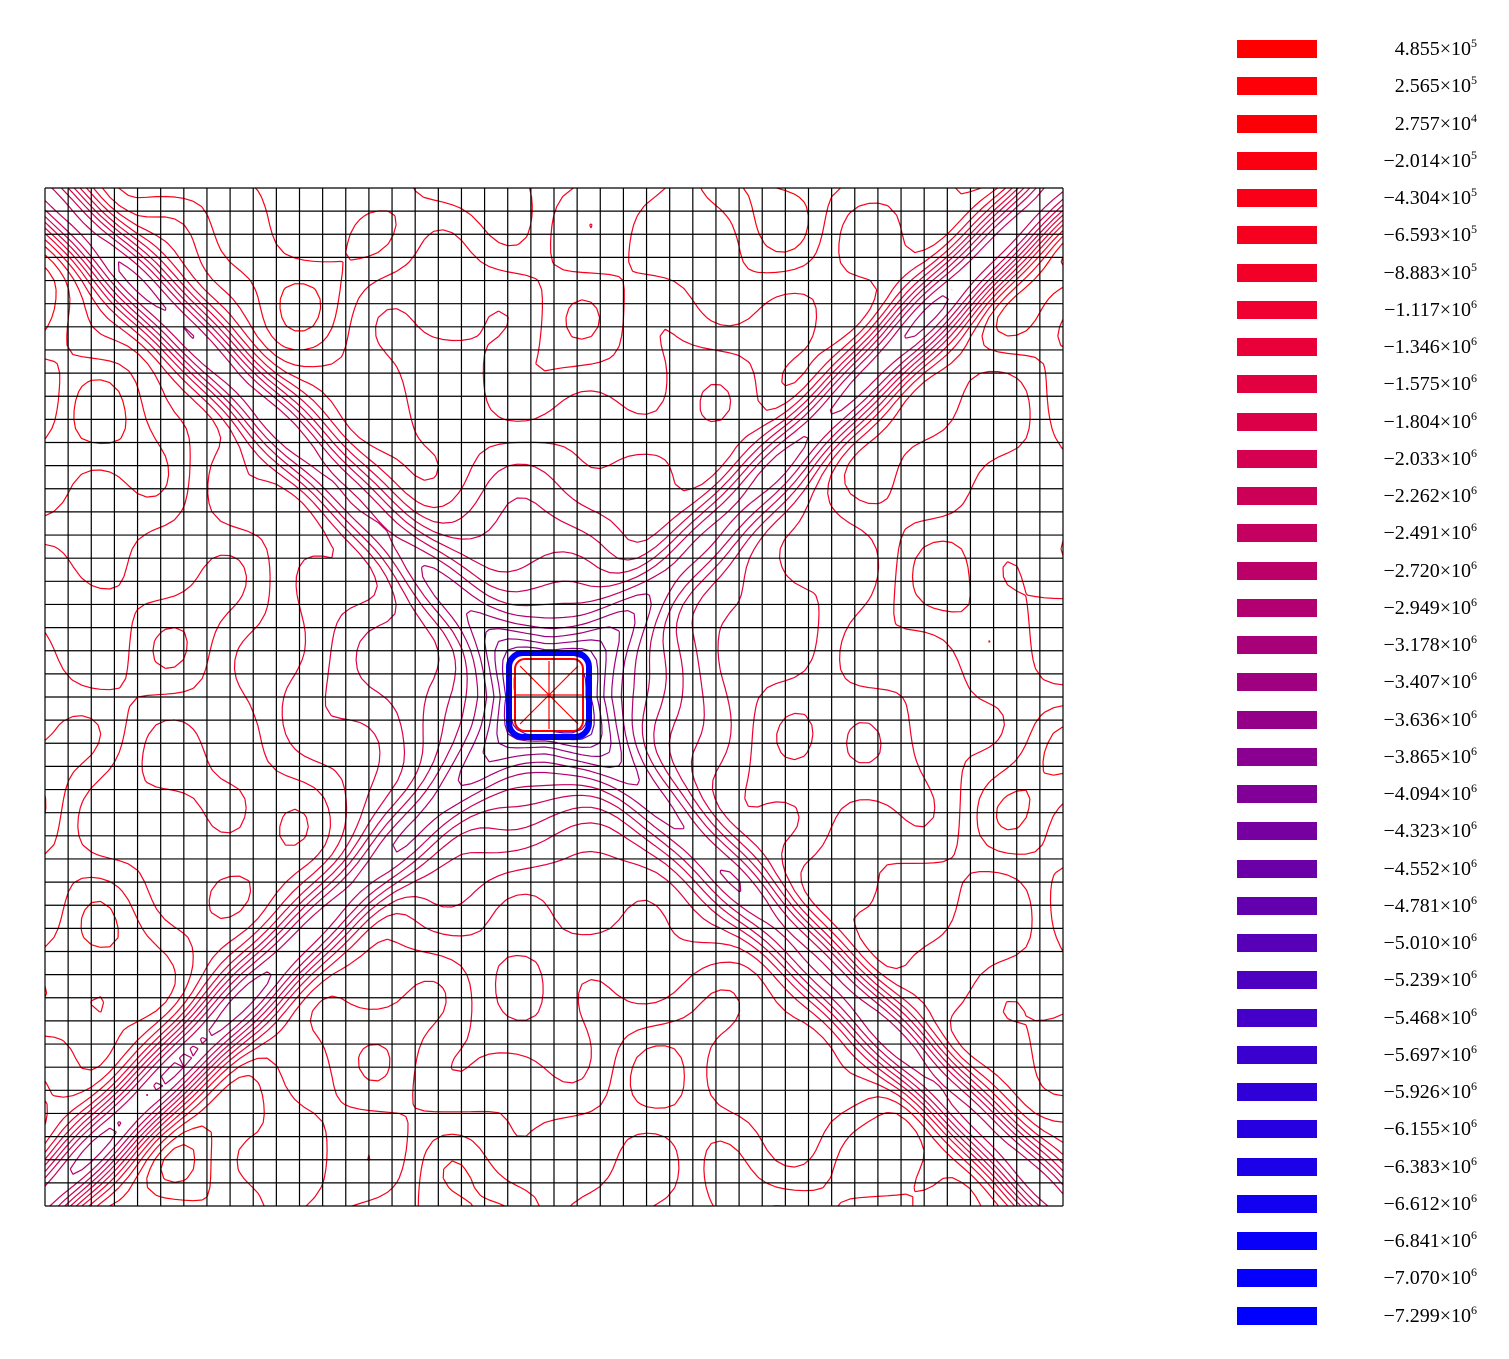  I want to click on legend-entry: −4.094×106, so click(1367, 800).